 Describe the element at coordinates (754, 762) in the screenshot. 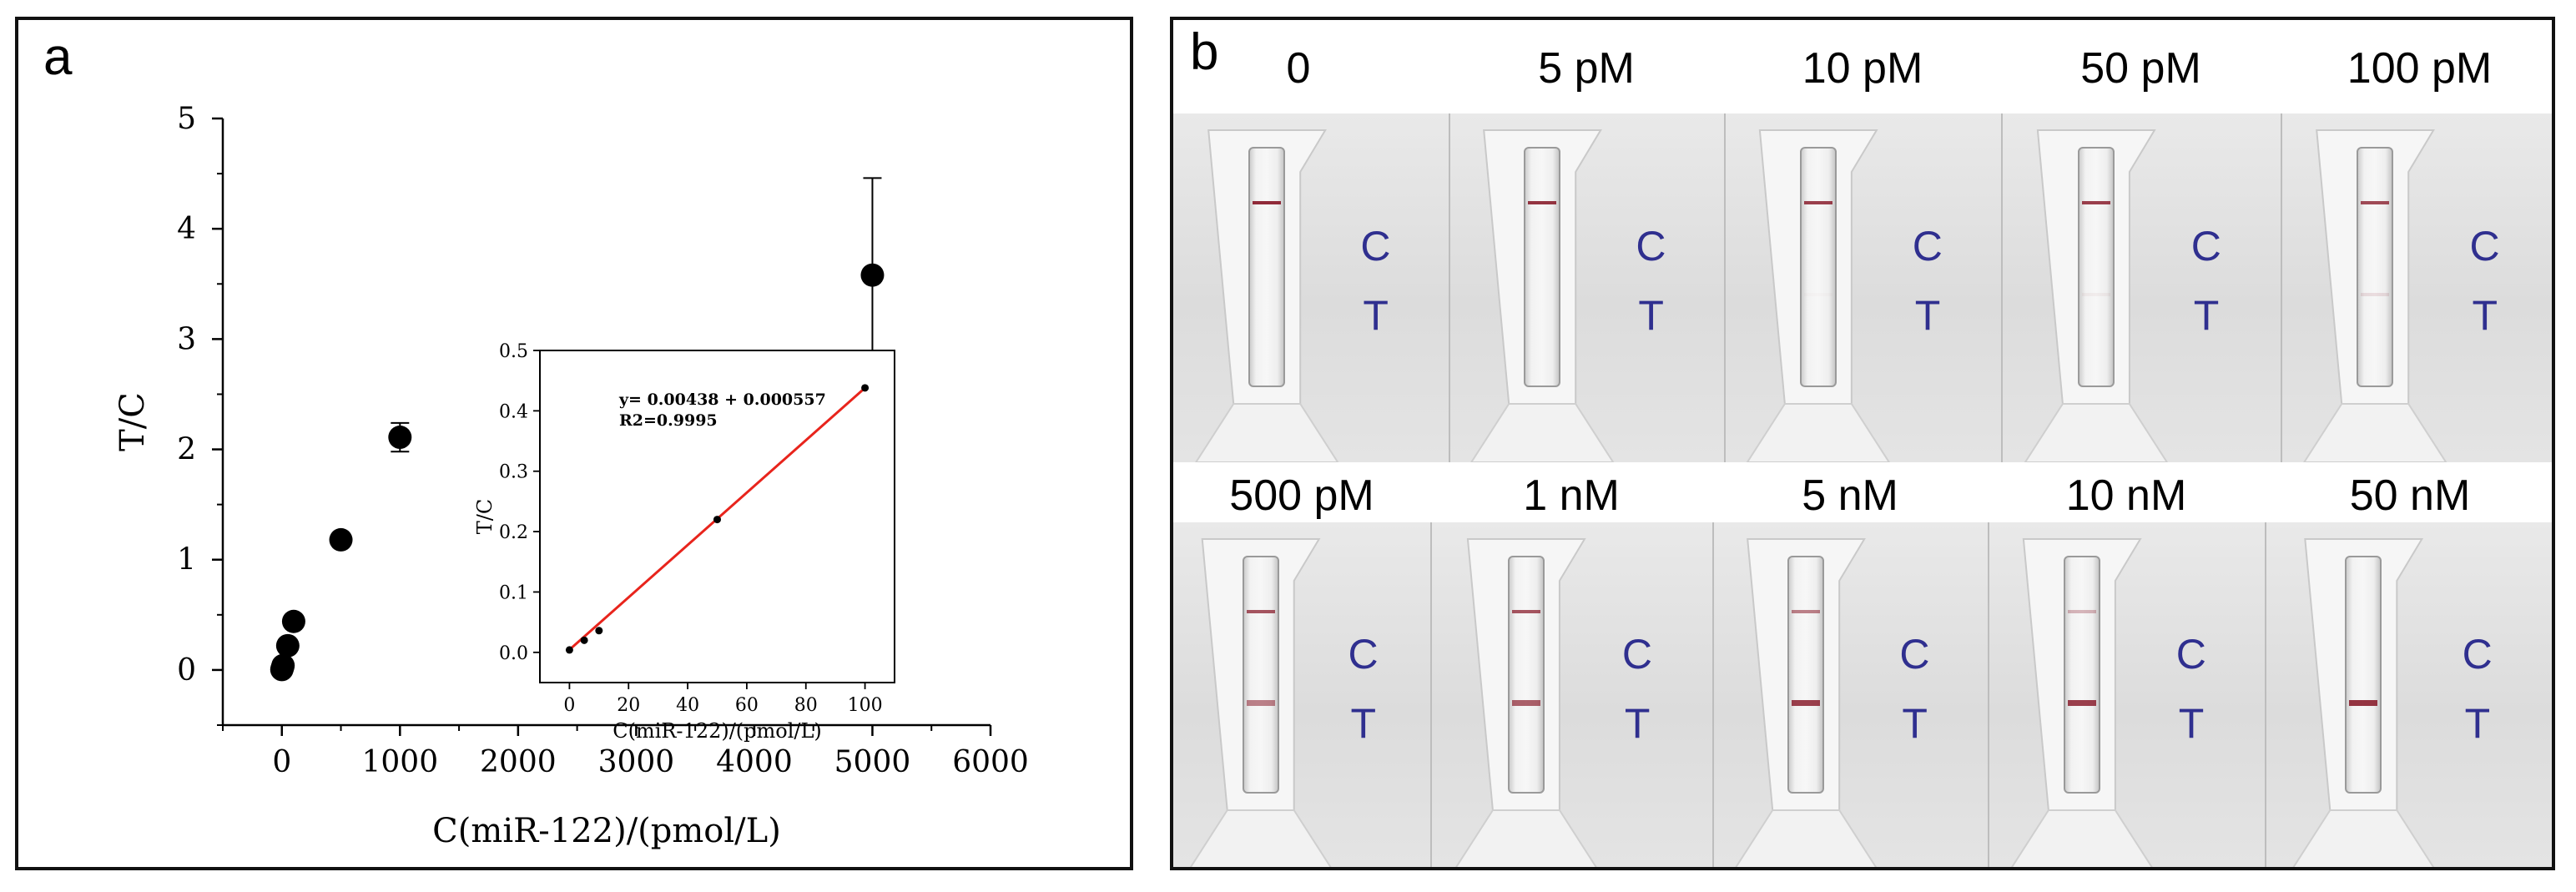

I see `x-tick-label: 4000` at that location.